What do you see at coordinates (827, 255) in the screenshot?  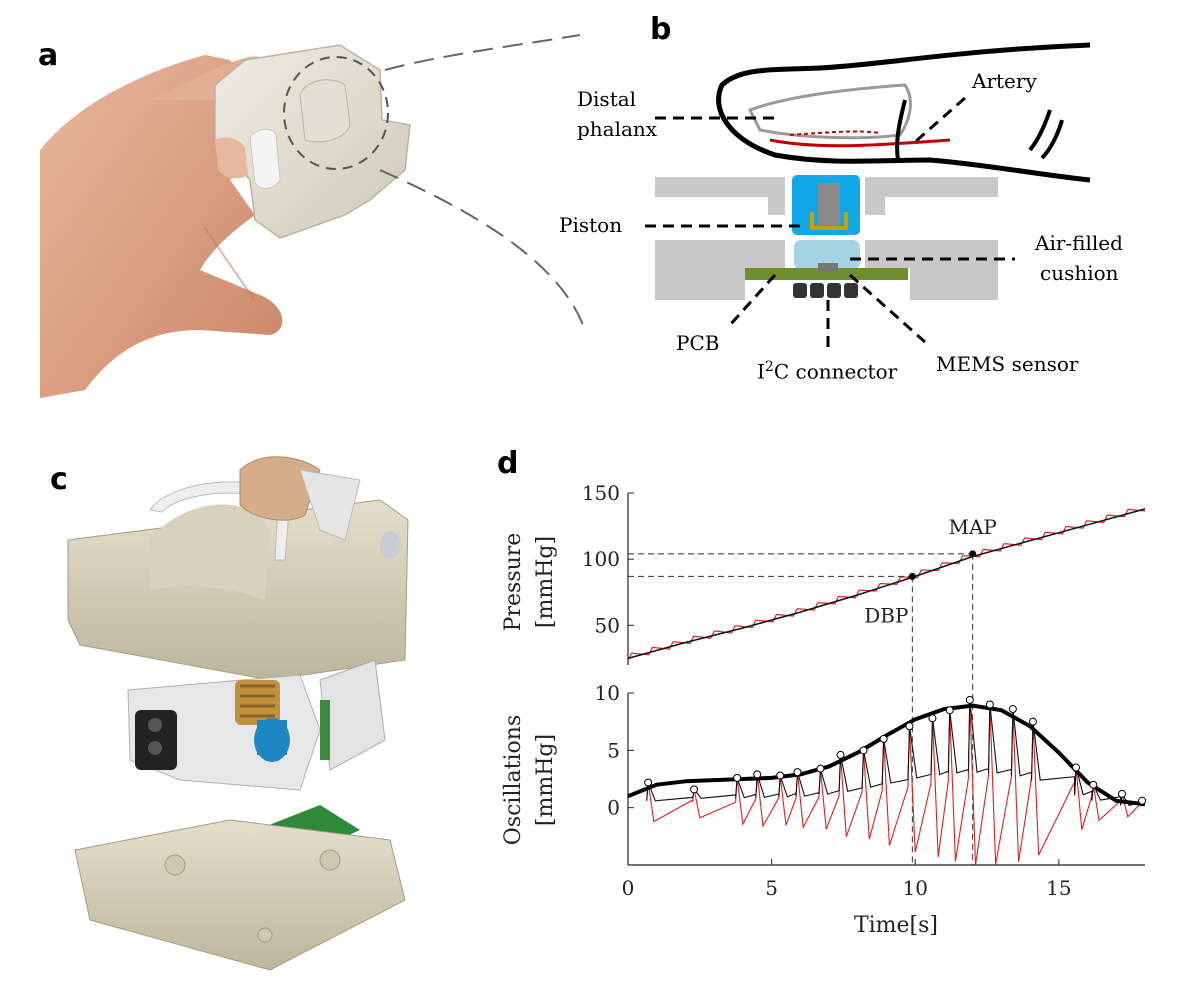 I see `air-cushion` at bounding box center [827, 255].